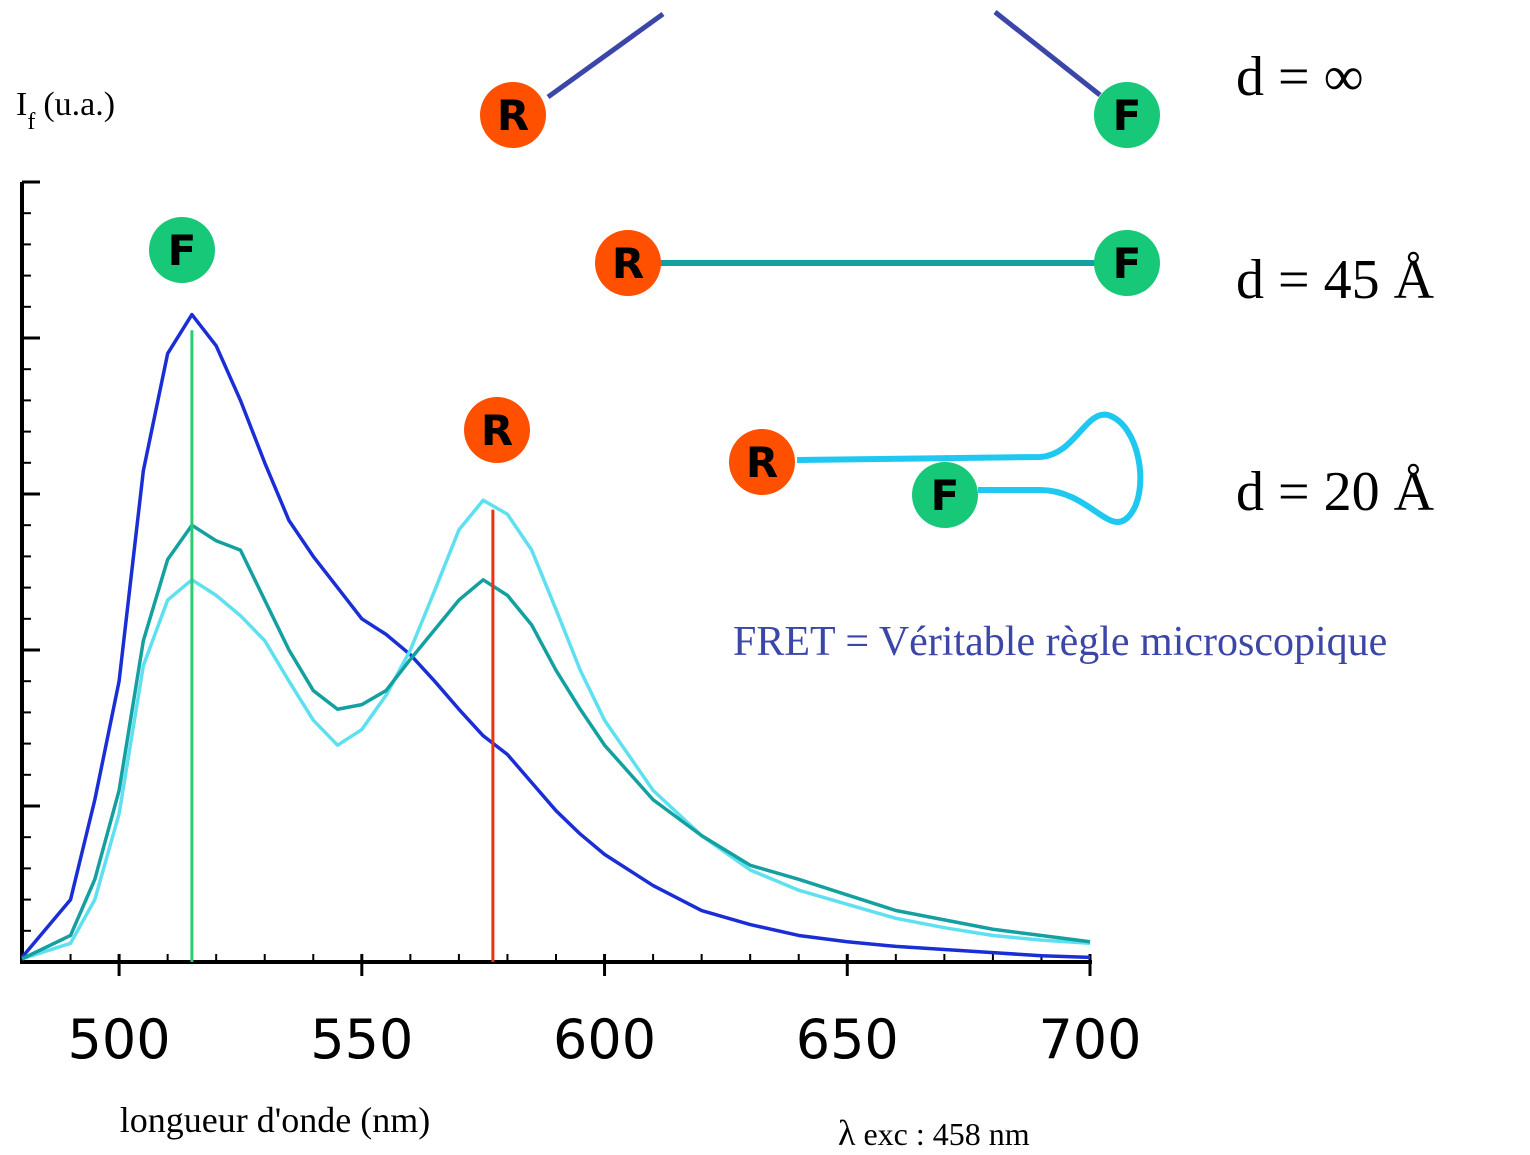 The width and height of the screenshot is (1530, 1155). I want to click on hairpin, so click(970, 468).